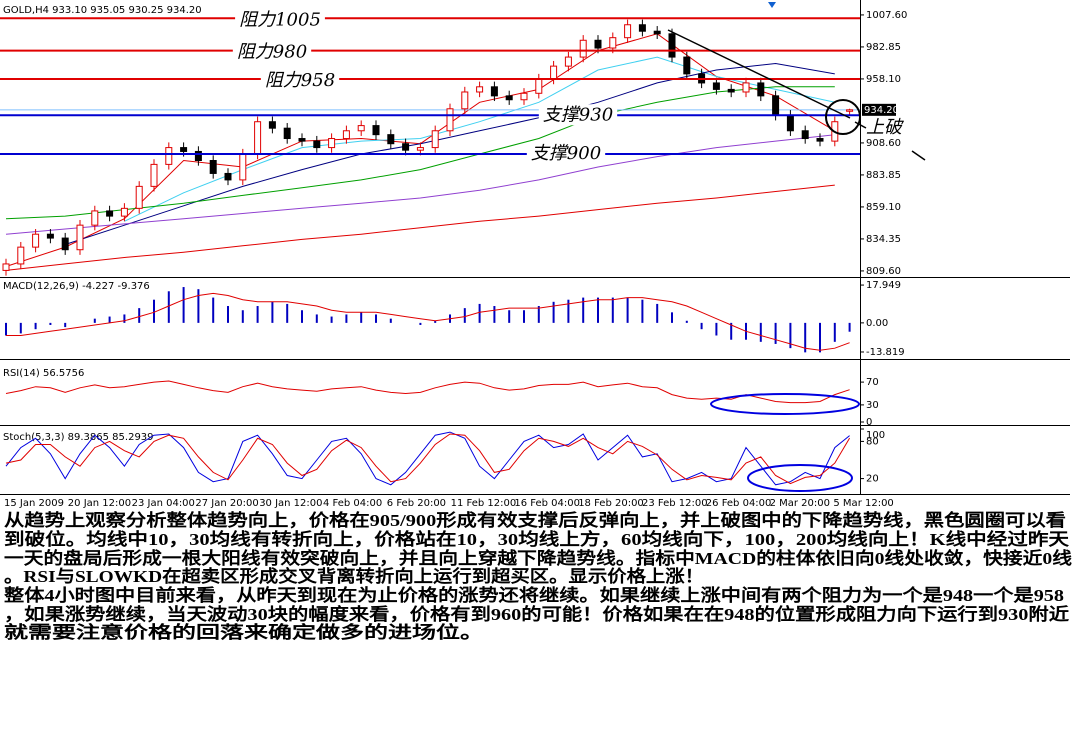 This screenshot has width=1090, height=754. I want to click on y-tick-label: 908.60, so click(883, 143).